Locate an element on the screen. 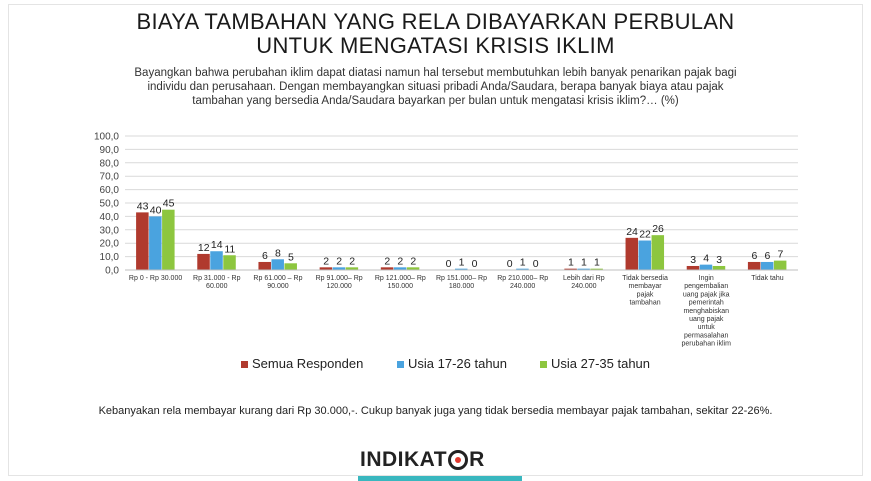 The image size is (871, 481). indikator-logo: INDIKAT R is located at coordinates (422, 460).